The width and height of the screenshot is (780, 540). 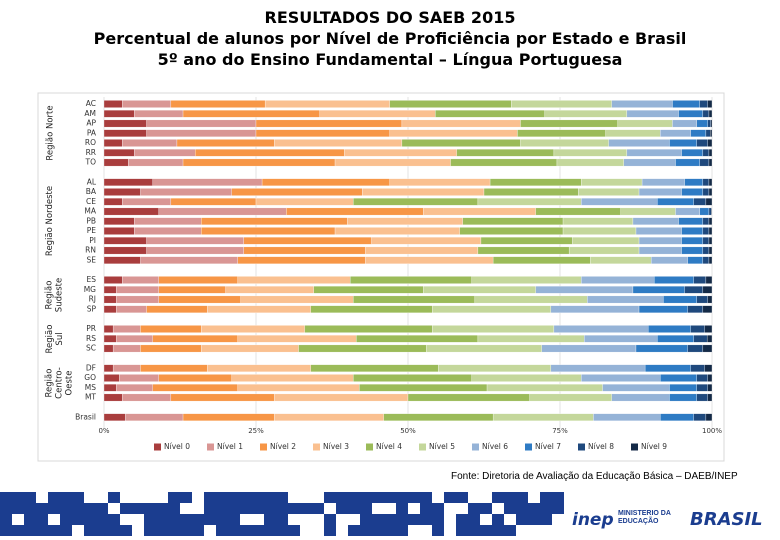 What do you see at coordinates (90, 211) in the screenshot?
I see `y-tick-label: MA` at bounding box center [90, 211].